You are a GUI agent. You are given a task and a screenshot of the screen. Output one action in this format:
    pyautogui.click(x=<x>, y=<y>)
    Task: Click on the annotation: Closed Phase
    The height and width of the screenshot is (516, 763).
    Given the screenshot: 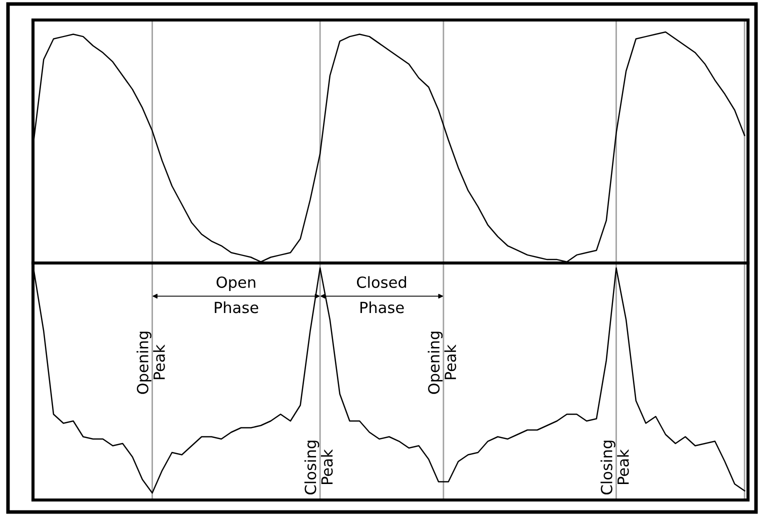 What is the action you would take?
    pyautogui.click(x=381, y=295)
    